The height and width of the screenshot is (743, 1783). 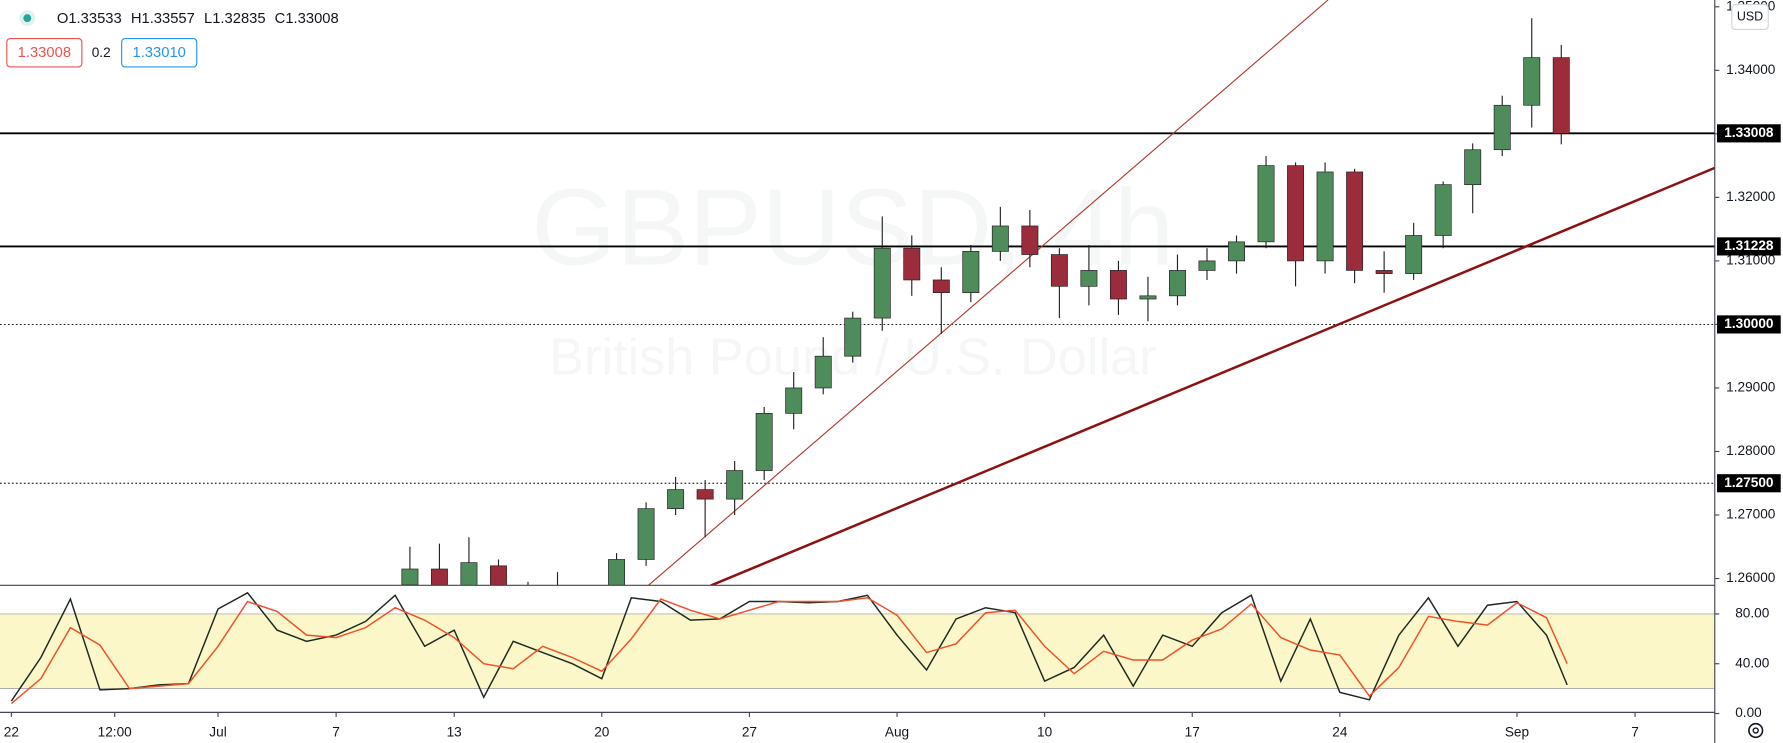 What do you see at coordinates (235, 19) in the screenshot?
I see `ohlc-value: L1.32835` at bounding box center [235, 19].